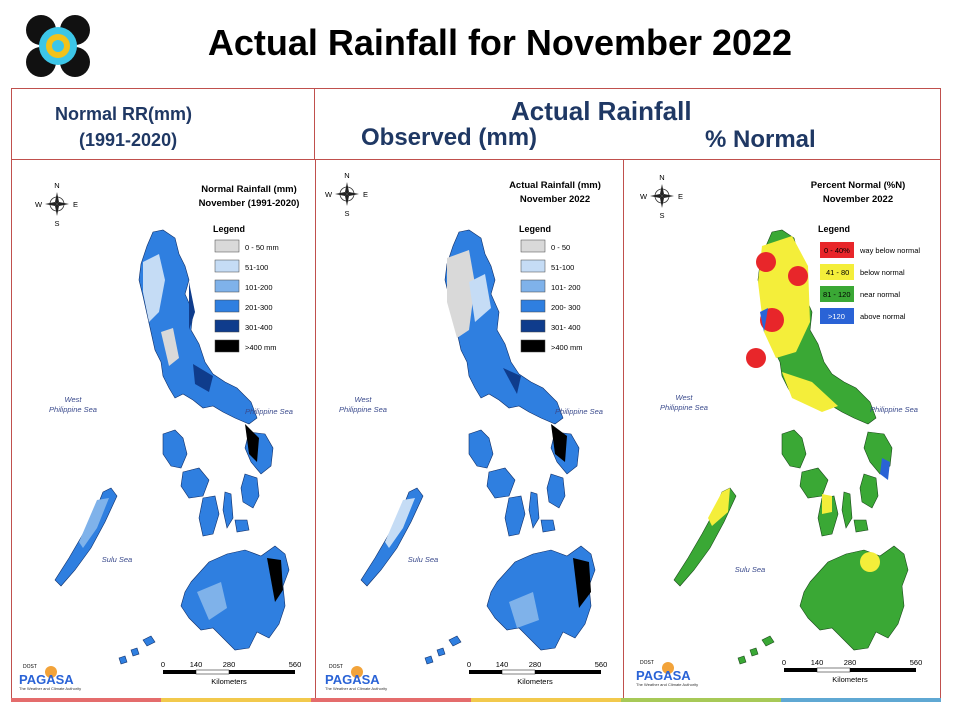  What do you see at coordinates (555, 185) in the screenshot?
I see `map-title: Actual Rainfall (mm)` at bounding box center [555, 185].